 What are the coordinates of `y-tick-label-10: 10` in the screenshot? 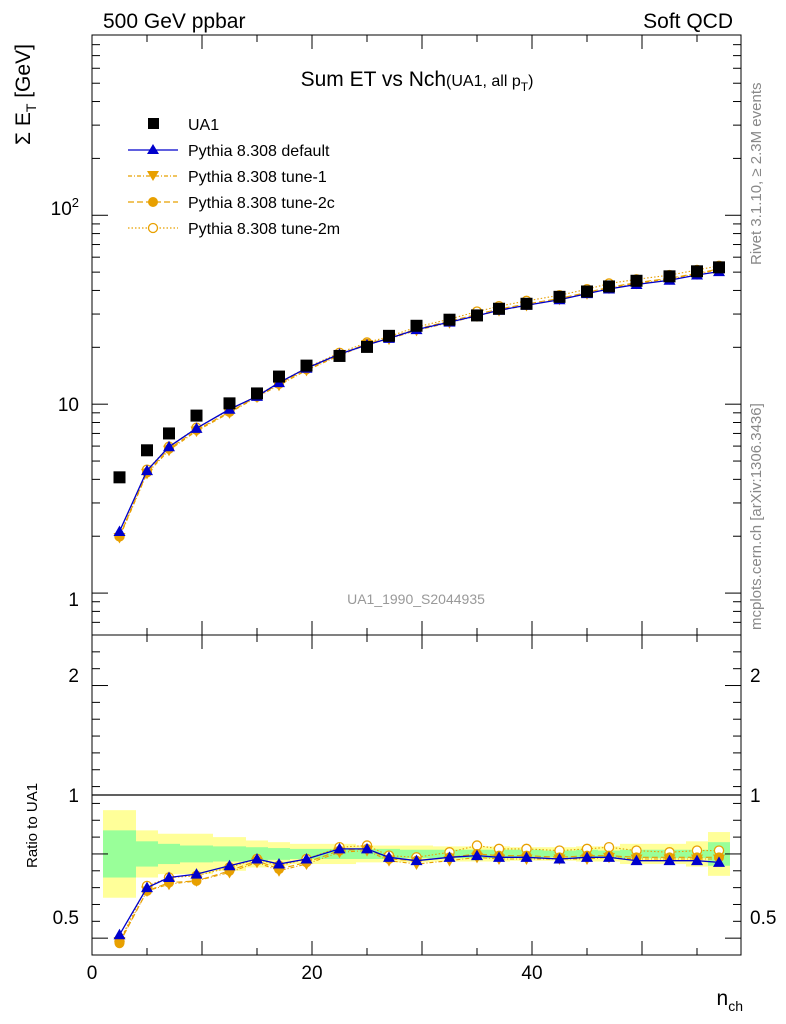 It's located at (68, 405).